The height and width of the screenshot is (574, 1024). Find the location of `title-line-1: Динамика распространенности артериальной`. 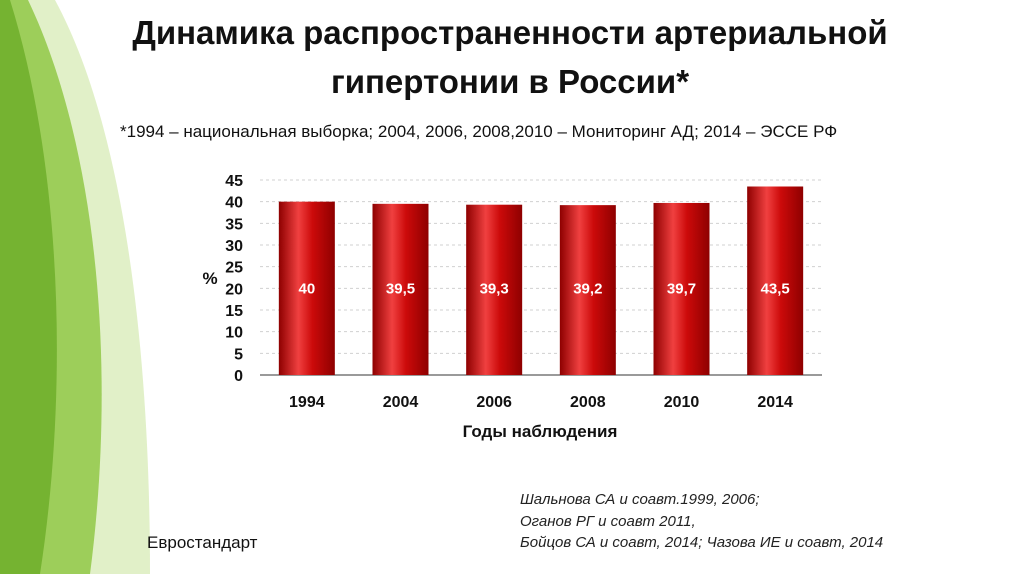

title-line-1: Динамика распространенности артериальной is located at coordinates (510, 32).